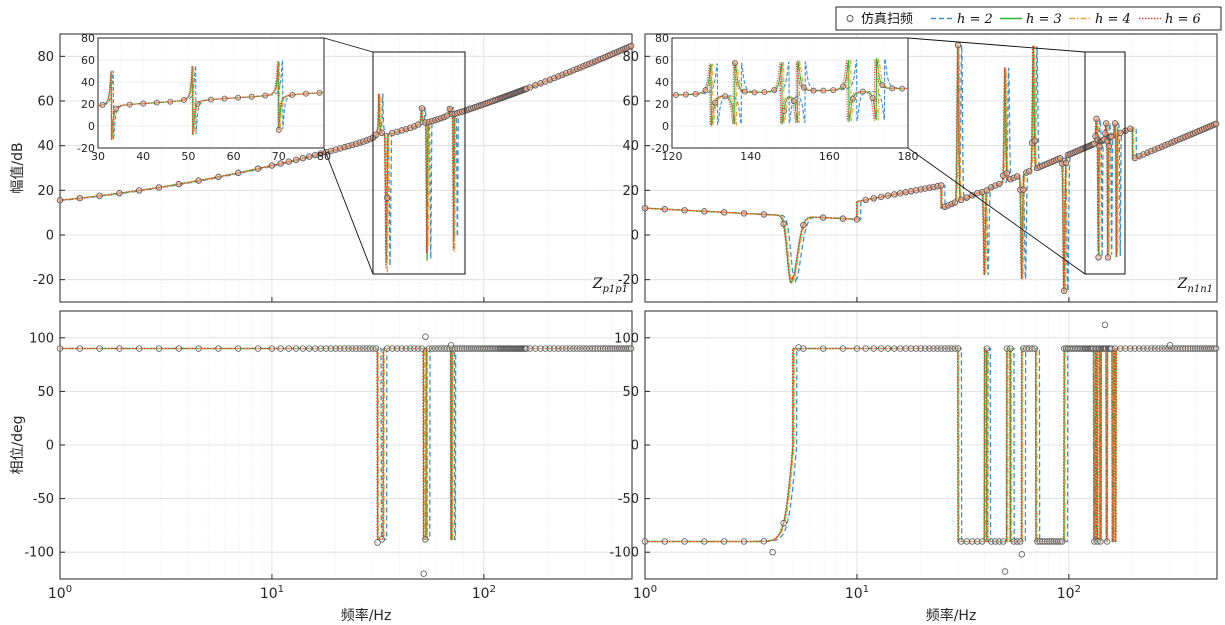  Describe the element at coordinates (43, 280) in the screenshot. I see `y-tick-label: -20` at that location.